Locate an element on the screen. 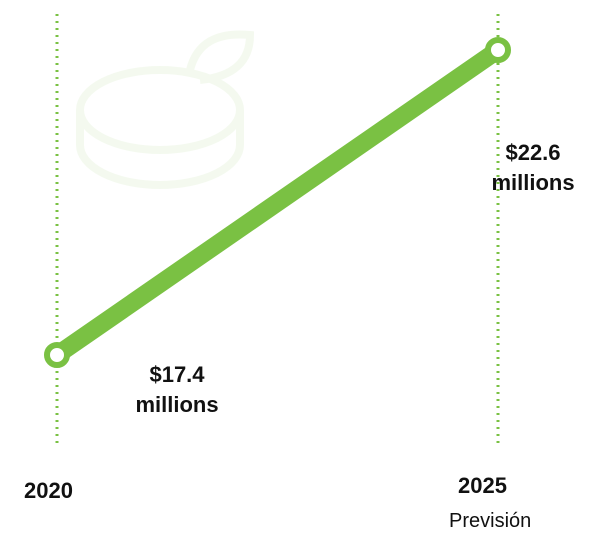 This screenshot has width=598, height=534. value-label: $17.4 millions is located at coordinates (177, 389).